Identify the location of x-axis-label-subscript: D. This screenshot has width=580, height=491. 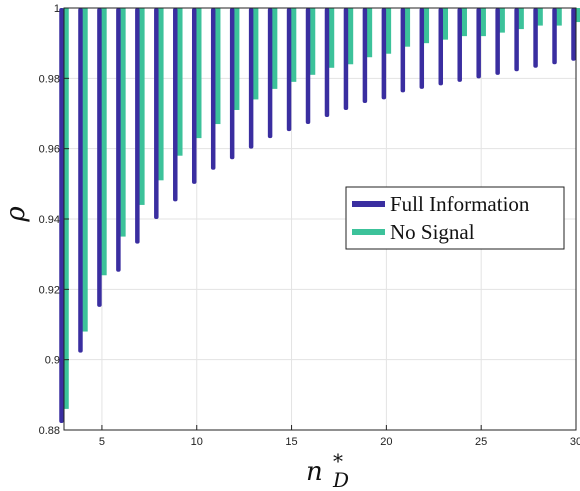
(340, 479).